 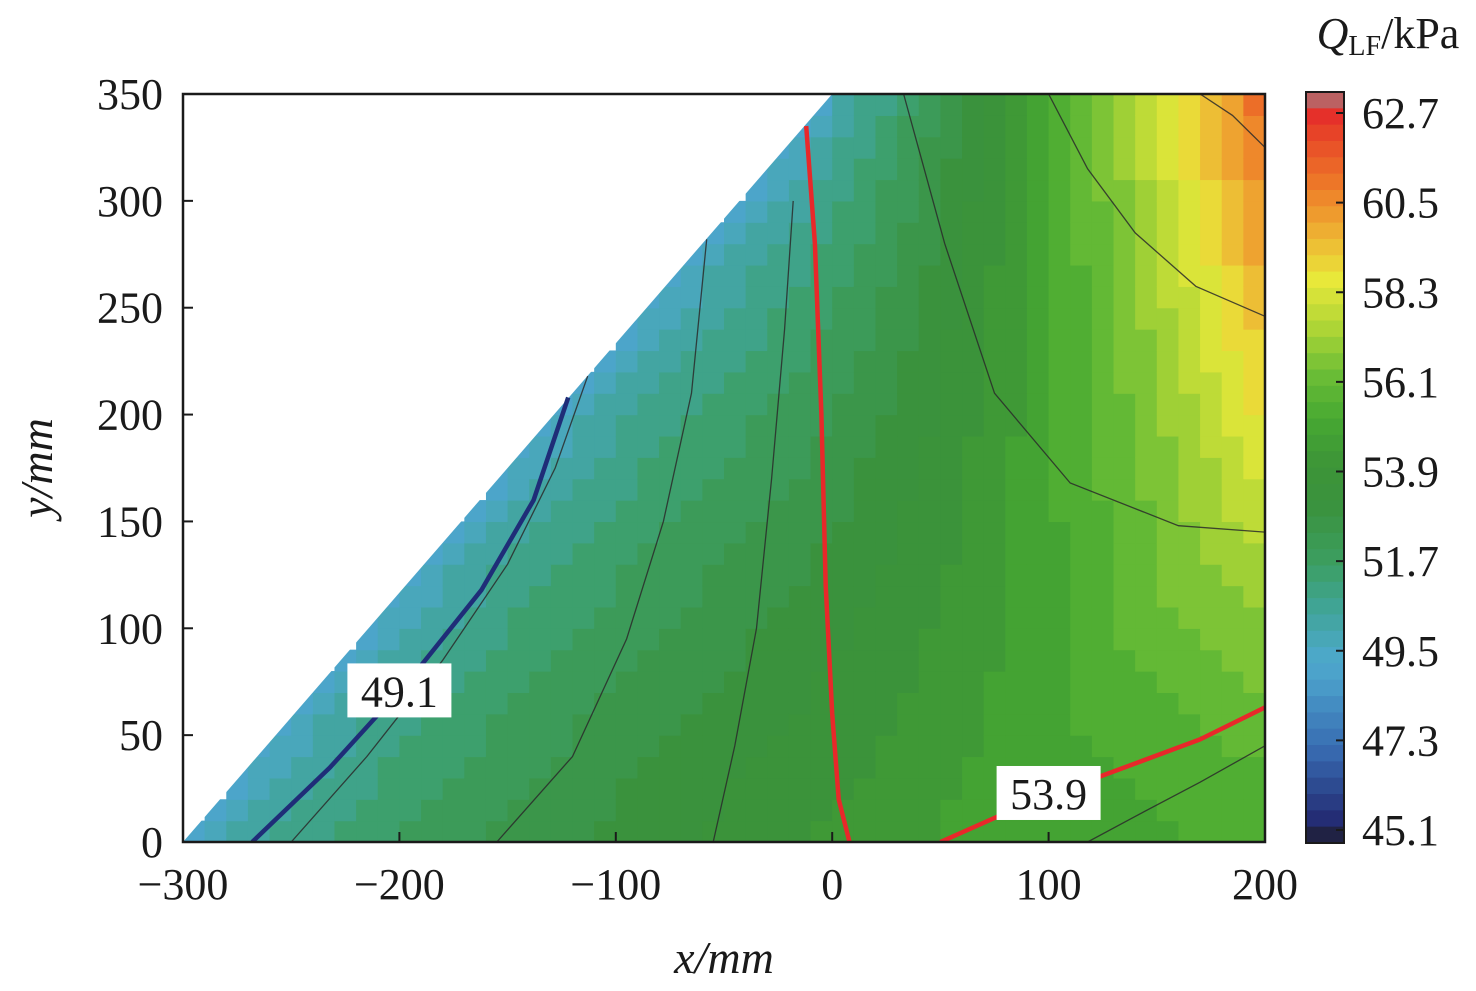 I want to click on y-axis: 0 50 100 150 200 250 300 350, so click(x=145, y=468).